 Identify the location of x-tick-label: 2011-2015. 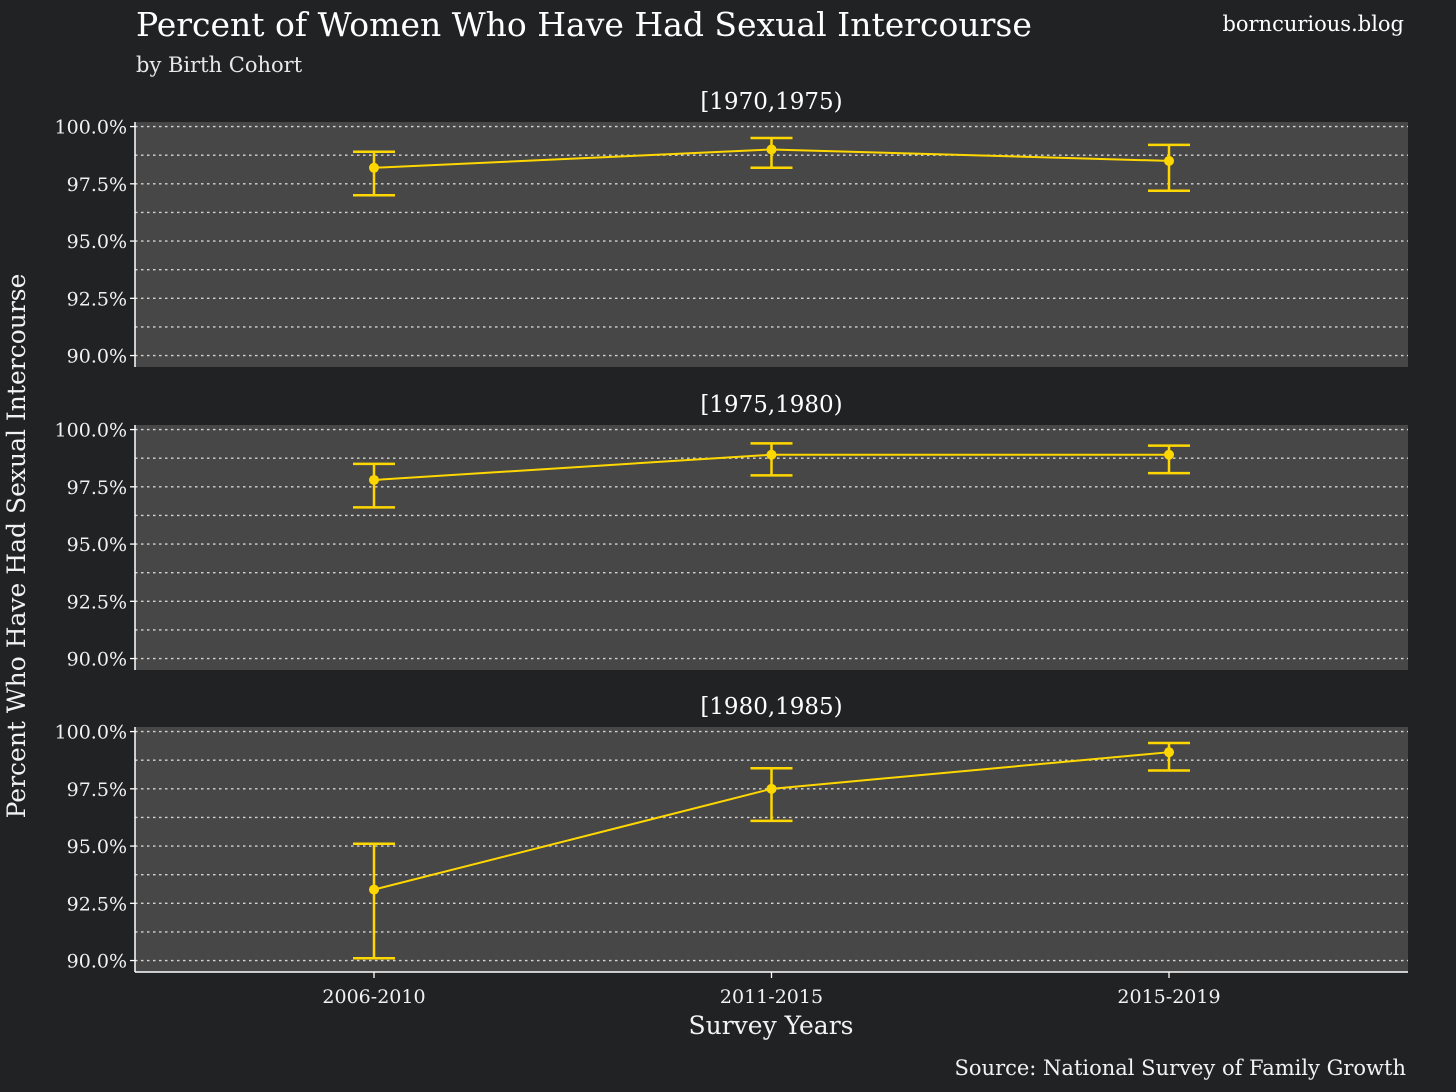
(771, 997).